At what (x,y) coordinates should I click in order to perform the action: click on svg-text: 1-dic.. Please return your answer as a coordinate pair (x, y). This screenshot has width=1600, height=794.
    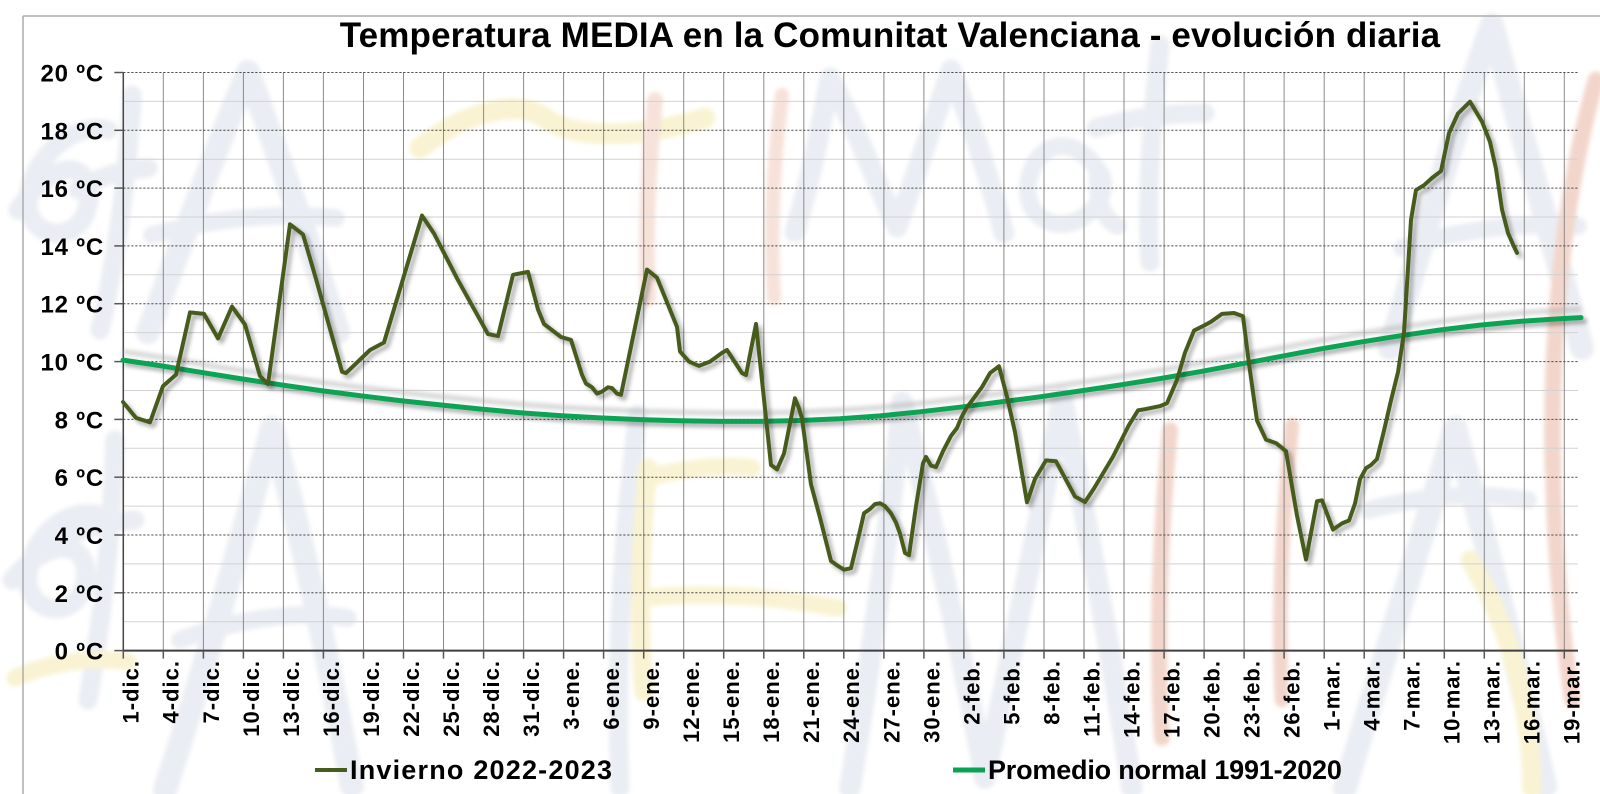
    Looking at the image, I should click on (131, 691).